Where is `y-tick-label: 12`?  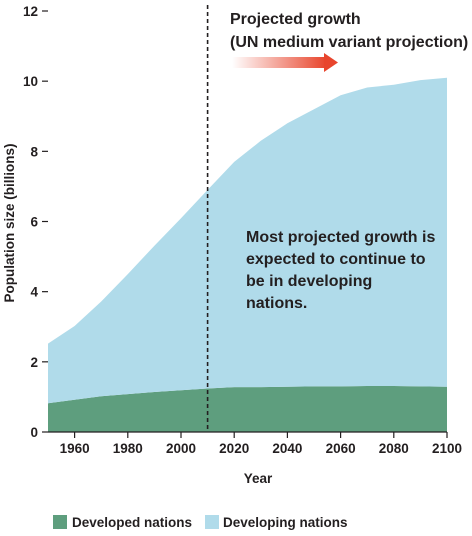 y-tick-label: 12 is located at coordinates (30, 11).